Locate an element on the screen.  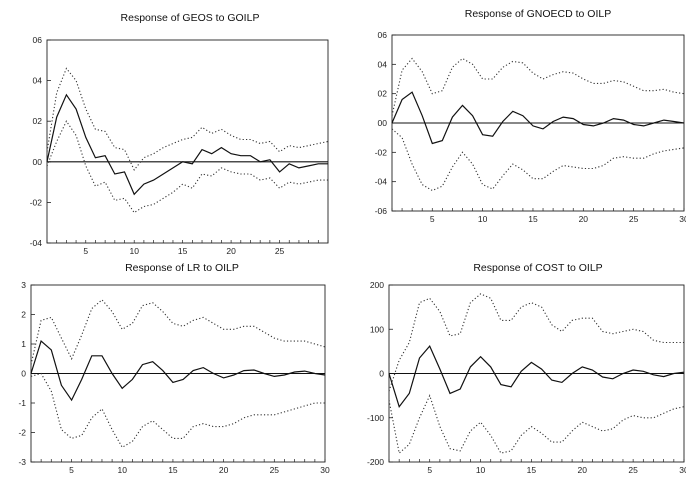
y-tick-label: -3 is located at coordinates (22, 462).